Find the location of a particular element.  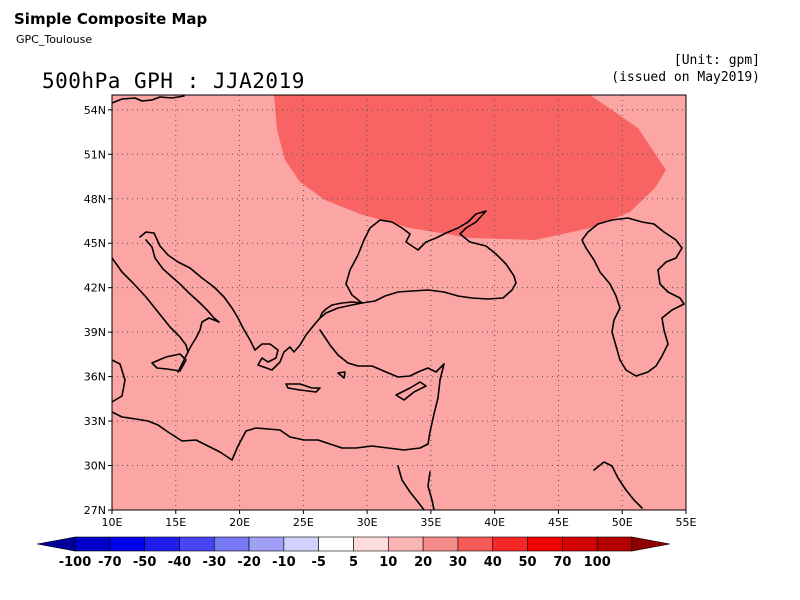

latitude-axis: 27N 30N 33N 36N 39N 42N 45N 48N 51N 54N is located at coordinates (98, 310).